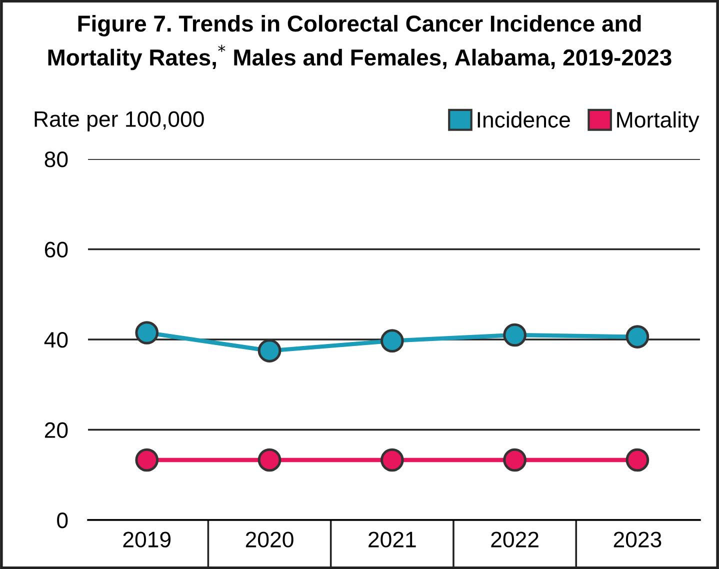  I want to click on y-axis-title: Rate per 100,000, so click(119, 121).